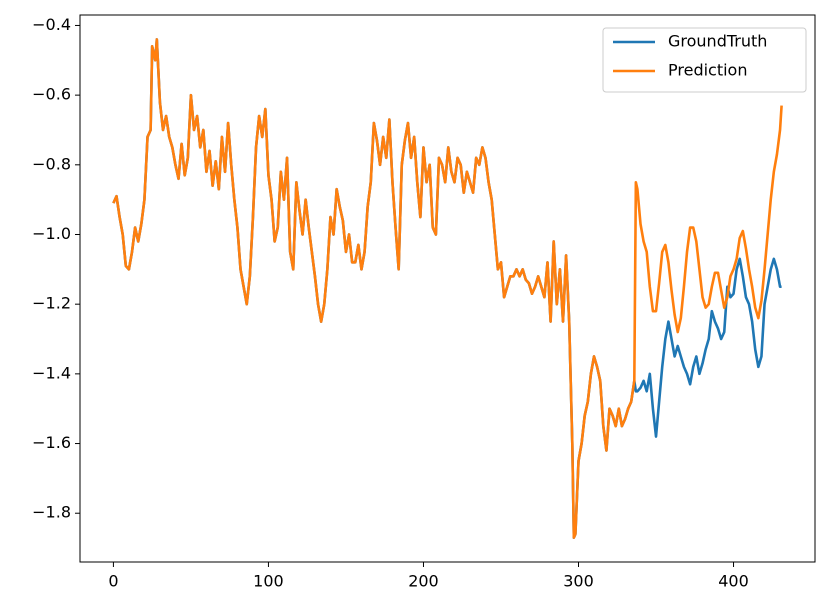 The width and height of the screenshot is (830, 612). Describe the element at coordinates (51, 233) in the screenshot. I see `y-tick-label: −1.0` at that location.